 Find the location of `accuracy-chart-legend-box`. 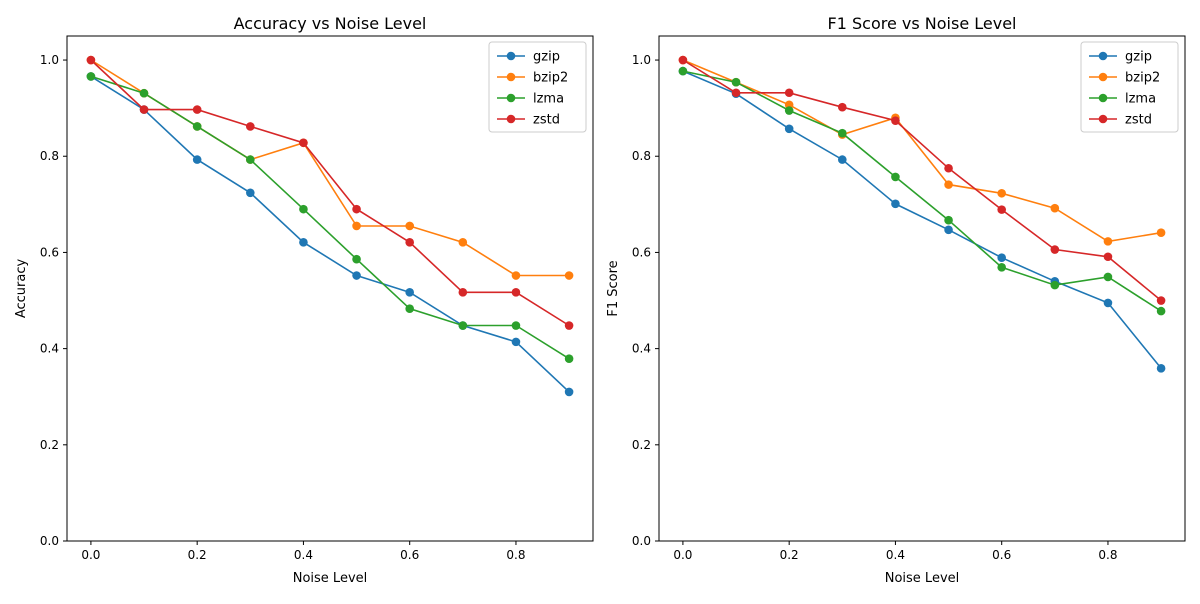

accuracy-chart-legend-box is located at coordinates (537, 87).